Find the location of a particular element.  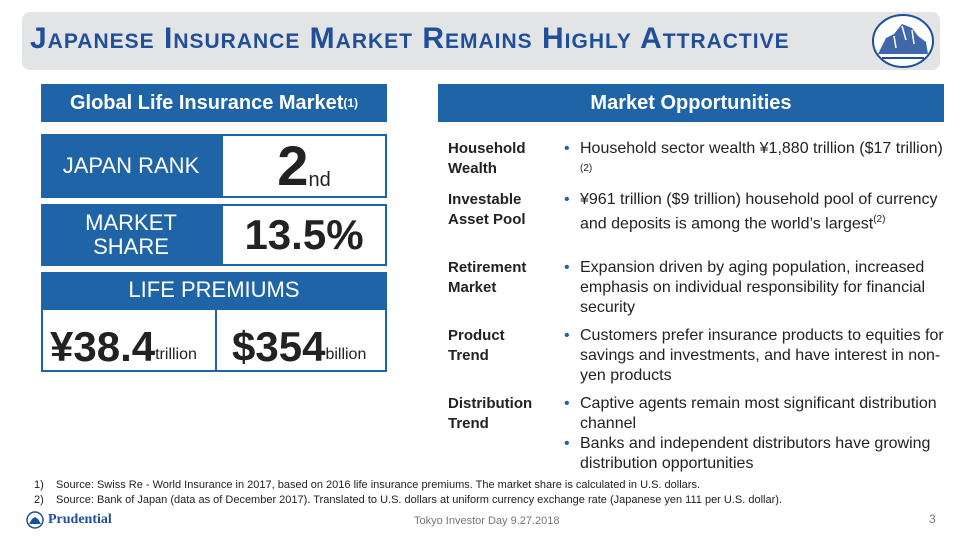

opportunity-label: Retirement Market is located at coordinates (498, 278).